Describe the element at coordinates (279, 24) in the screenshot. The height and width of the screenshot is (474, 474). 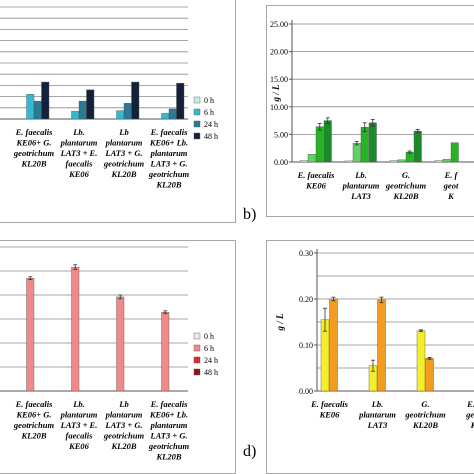
I see `y-tick-label: 25.00` at that location.